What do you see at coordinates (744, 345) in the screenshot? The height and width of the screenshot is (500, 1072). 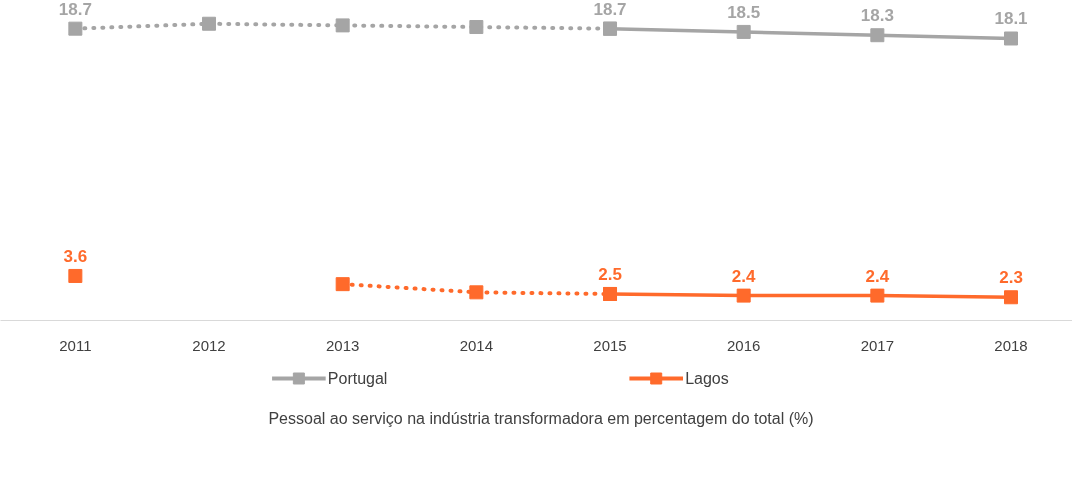 I see `x-tick-label: 2016` at bounding box center [744, 345].